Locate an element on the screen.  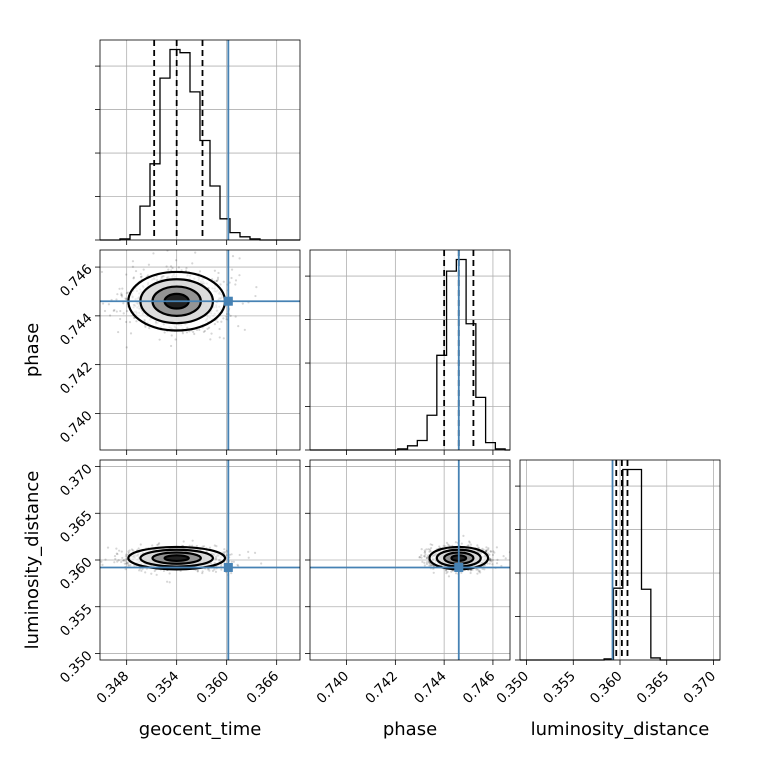
x-tick-label: 0.744 is located at coordinates (430, 687).